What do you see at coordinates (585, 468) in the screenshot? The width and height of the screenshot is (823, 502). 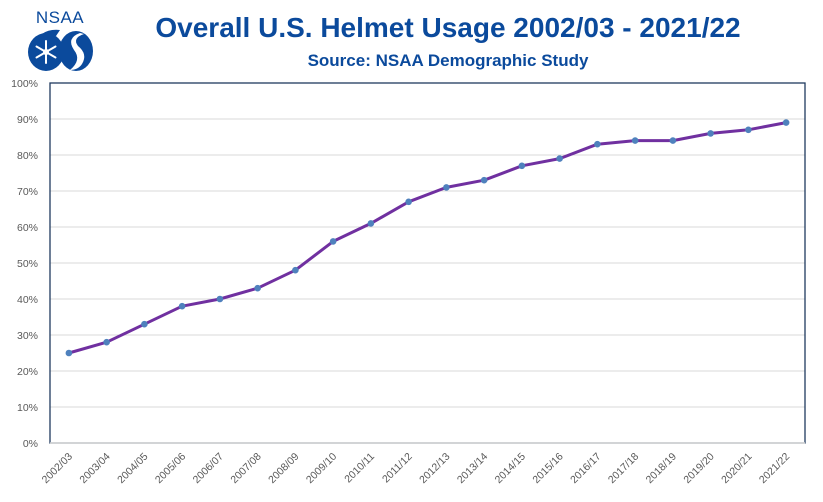 I see `x-tick-label: 2016/17` at bounding box center [585, 468].